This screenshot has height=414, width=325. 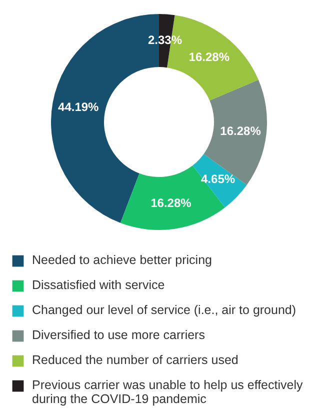 What do you see at coordinates (218, 179) in the screenshot?
I see `data-label: 4.65%` at bounding box center [218, 179].